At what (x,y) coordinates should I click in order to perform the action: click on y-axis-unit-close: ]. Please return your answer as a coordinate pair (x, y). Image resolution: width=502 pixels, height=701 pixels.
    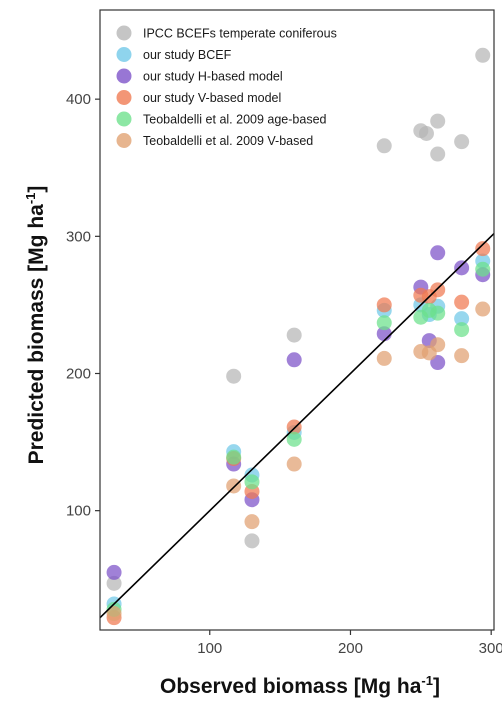
    Looking at the image, I should click on (36, 189).